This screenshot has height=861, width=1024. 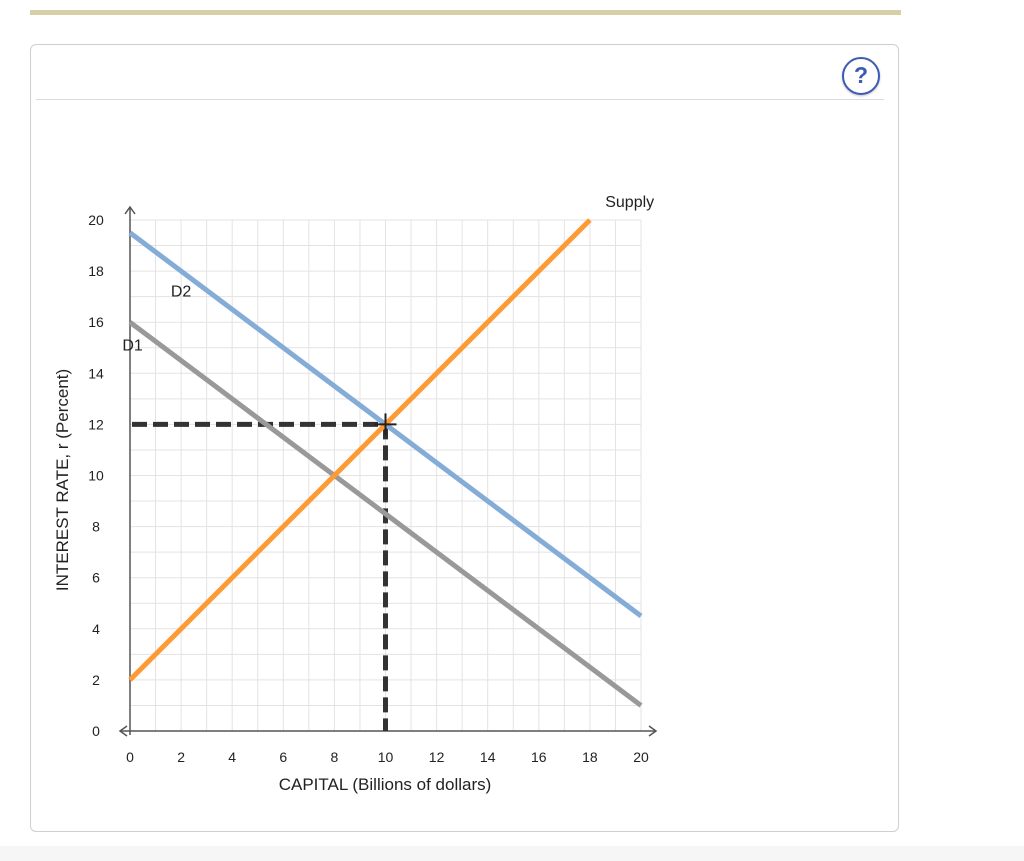 What do you see at coordinates (385, 424) in the screenshot?
I see `equilibrium-marker` at bounding box center [385, 424].